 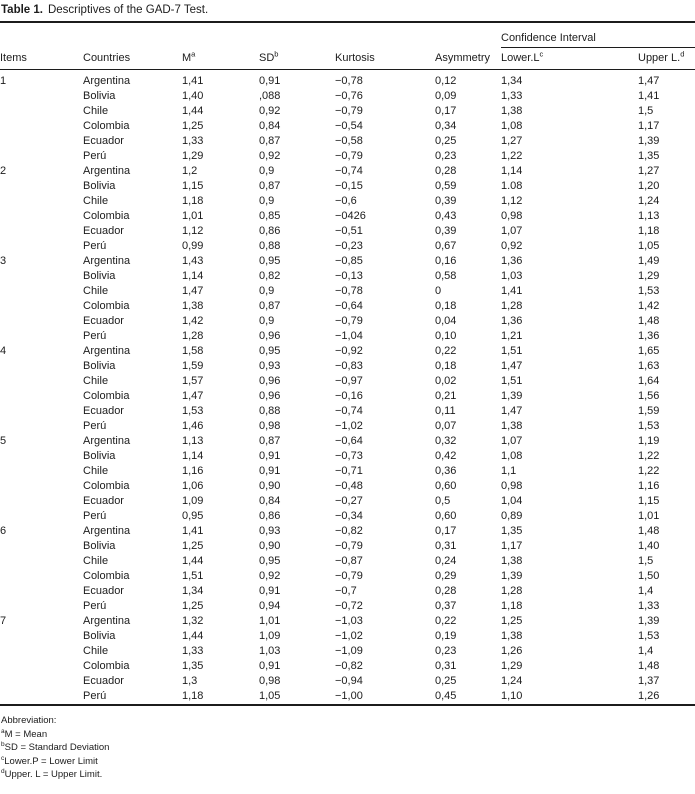 I want to click on lower-limit-cell: 1,08, so click(x=512, y=456).